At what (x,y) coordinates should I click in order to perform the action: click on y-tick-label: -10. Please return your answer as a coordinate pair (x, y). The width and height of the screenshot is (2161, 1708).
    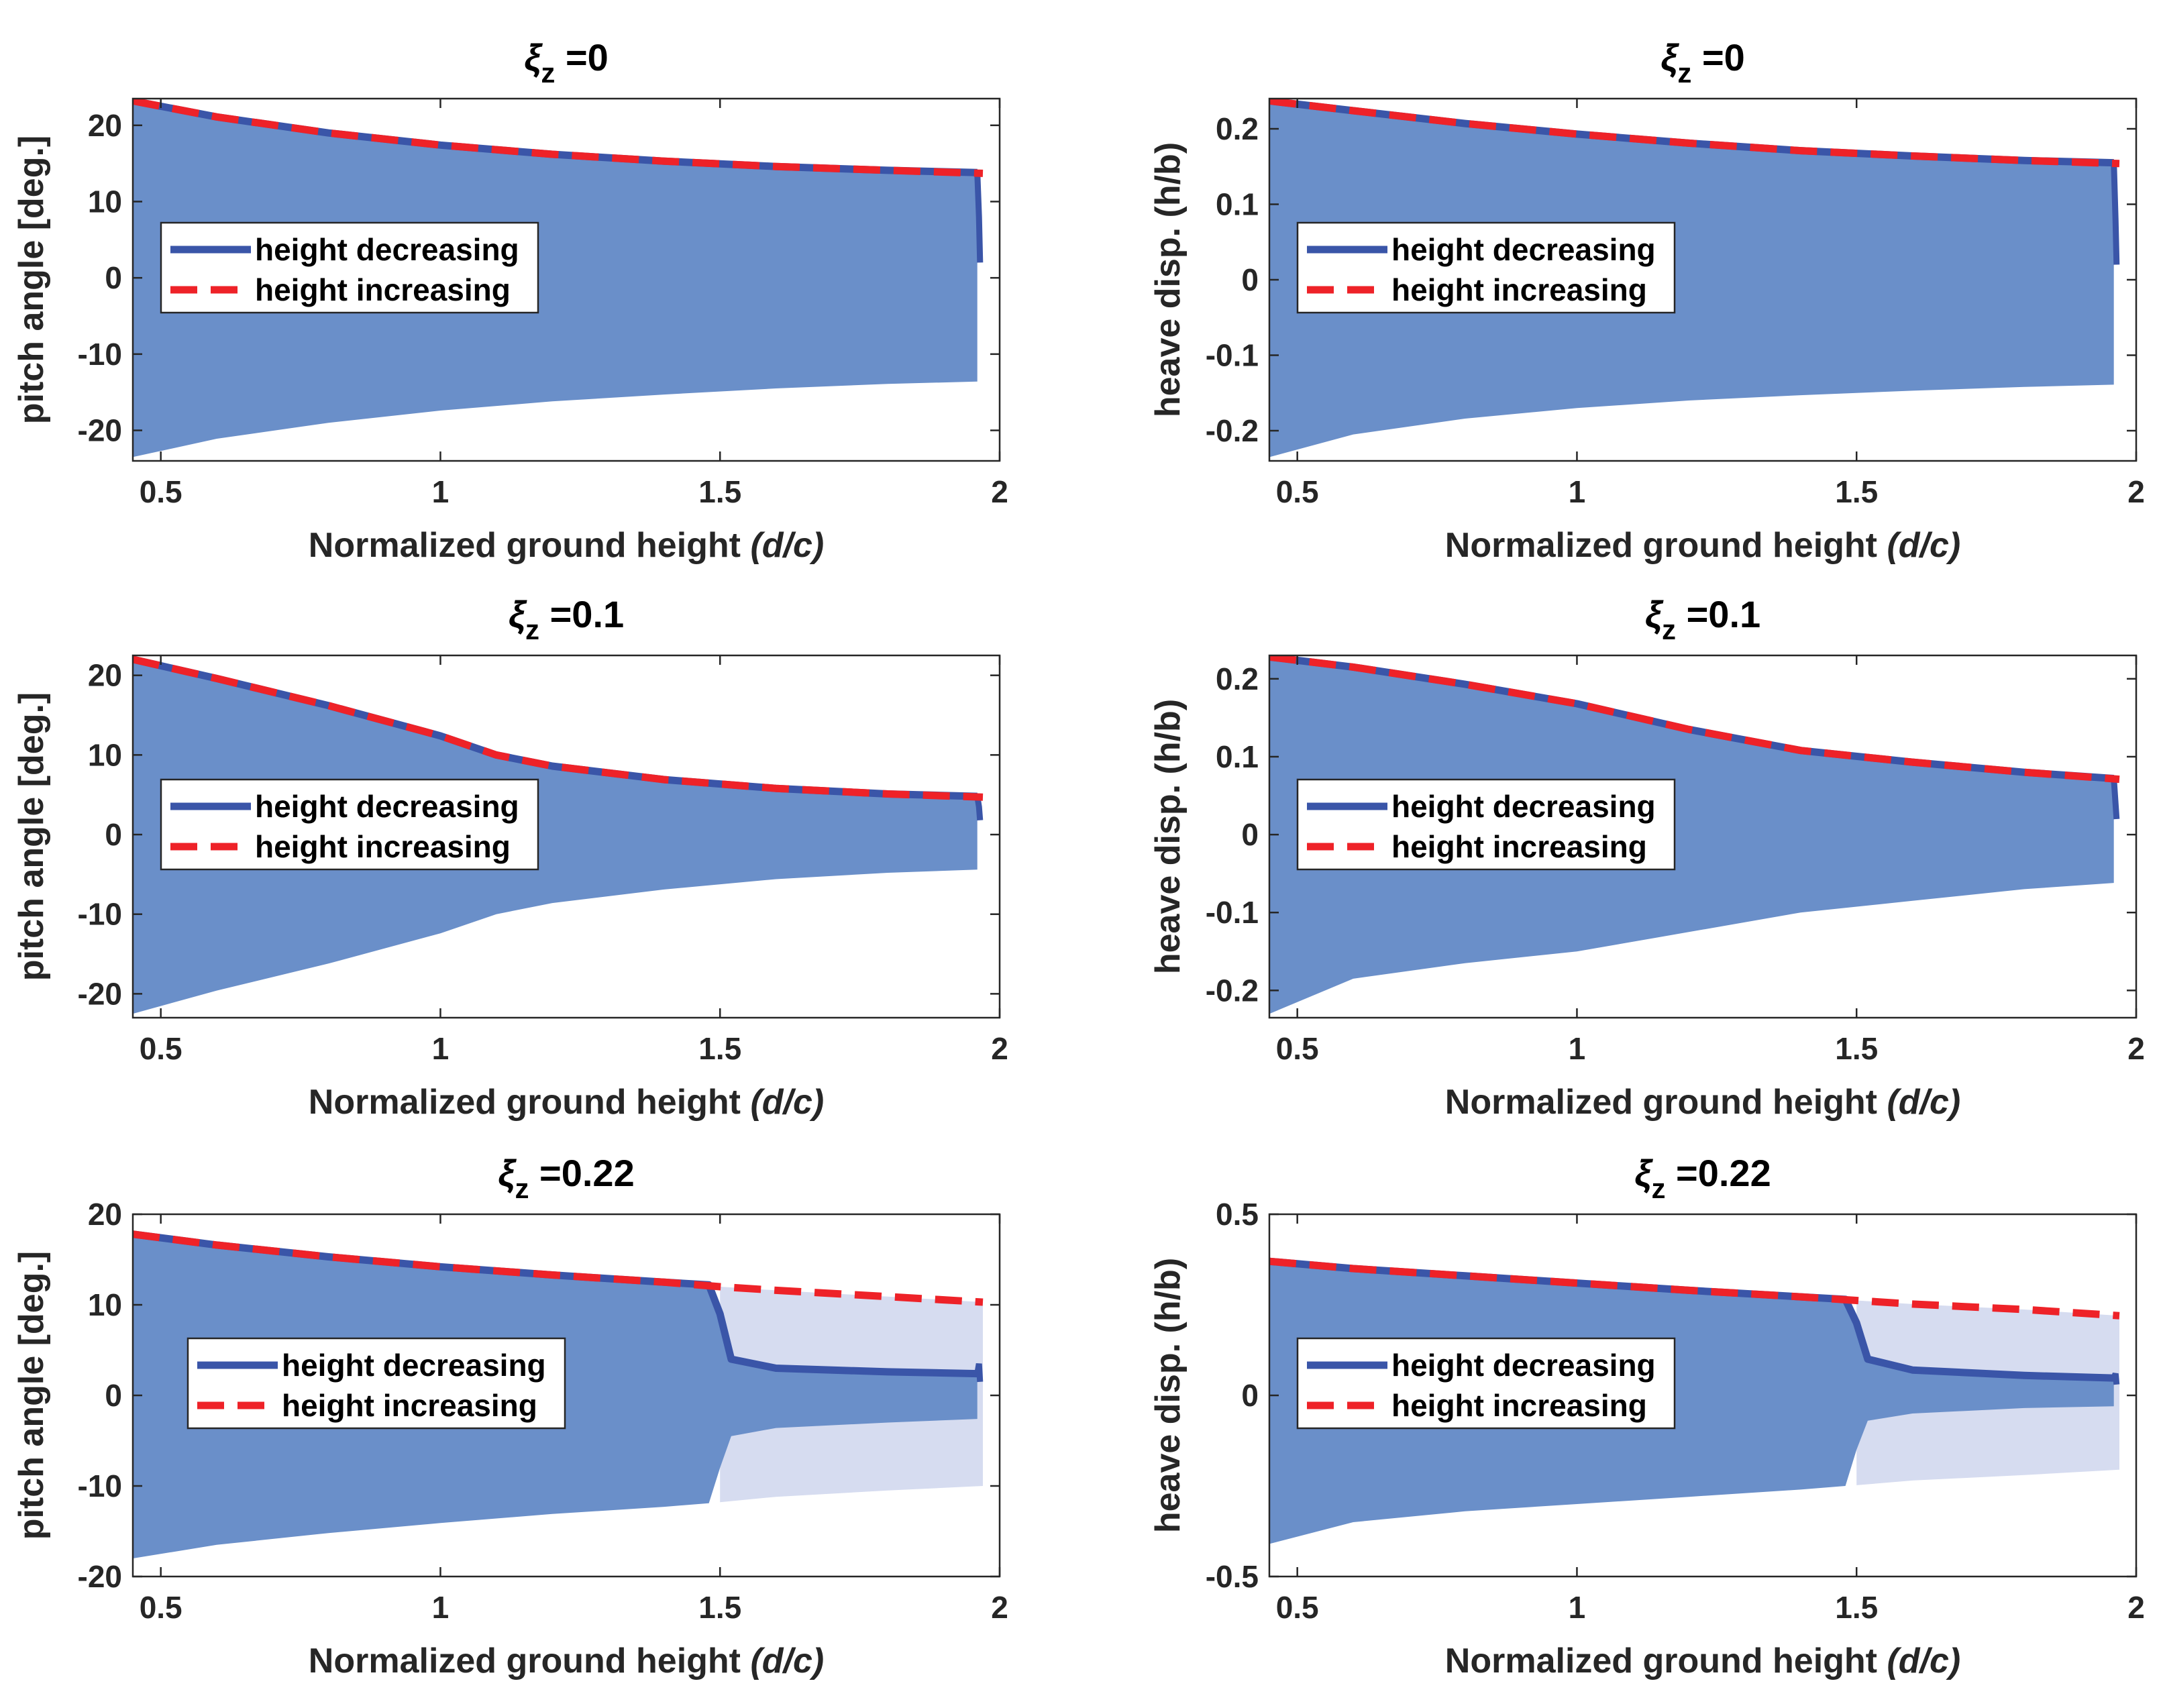
    Looking at the image, I should click on (100, 354).